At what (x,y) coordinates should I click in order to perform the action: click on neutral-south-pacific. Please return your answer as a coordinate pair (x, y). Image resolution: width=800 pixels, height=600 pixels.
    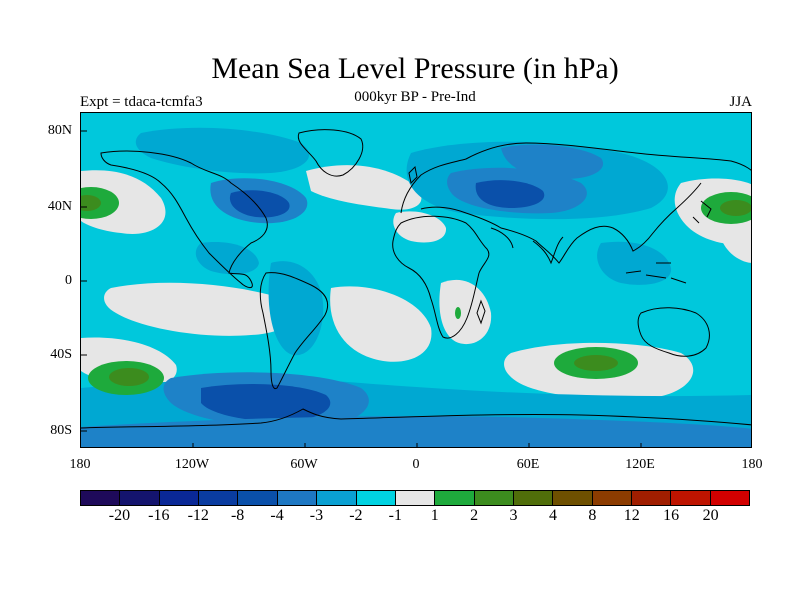
    Looking at the image, I should click on (200, 309).